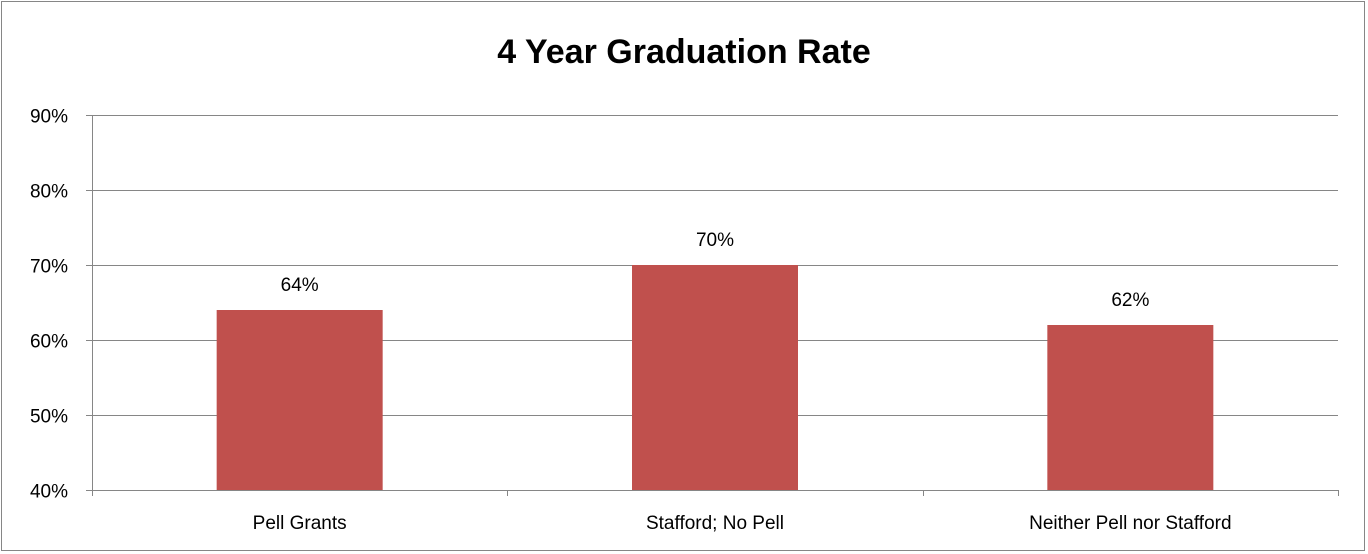 This screenshot has height=554, width=1368. Describe the element at coordinates (1130, 300) in the screenshot. I see `data-label: 62%` at that location.